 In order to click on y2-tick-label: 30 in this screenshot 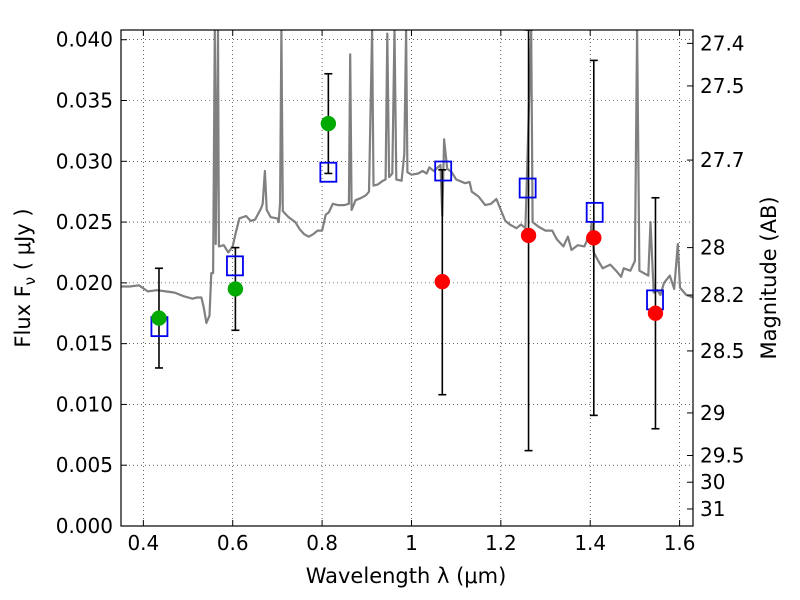, I will do `click(712, 482)`.